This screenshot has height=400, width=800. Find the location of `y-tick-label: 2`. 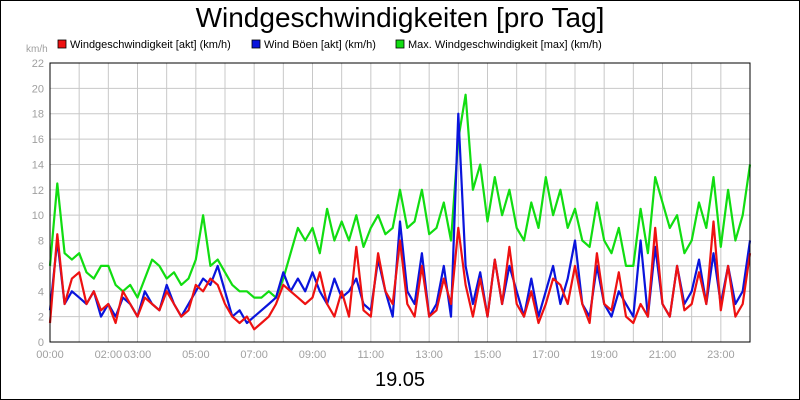

y-tick-label: 2 is located at coordinates (41, 318).